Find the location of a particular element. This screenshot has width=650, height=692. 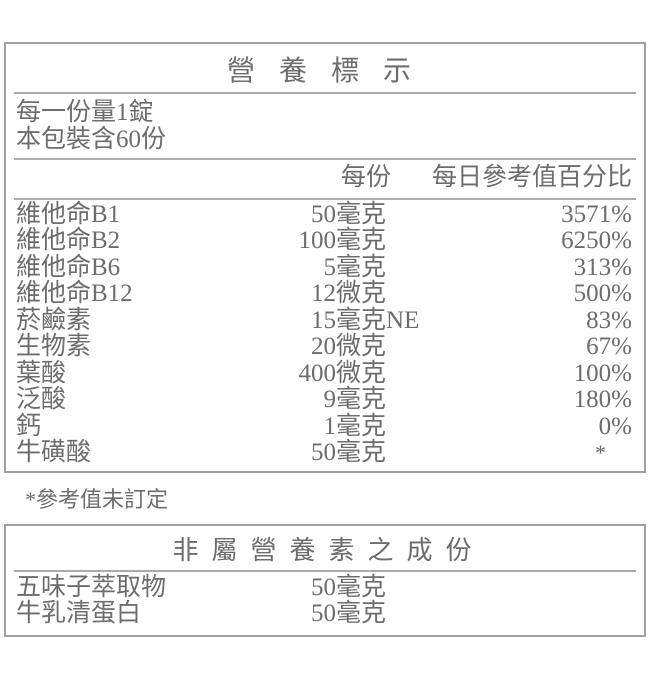

table-header-row: 每份 每日參考值百分比 is located at coordinates (325, 179).